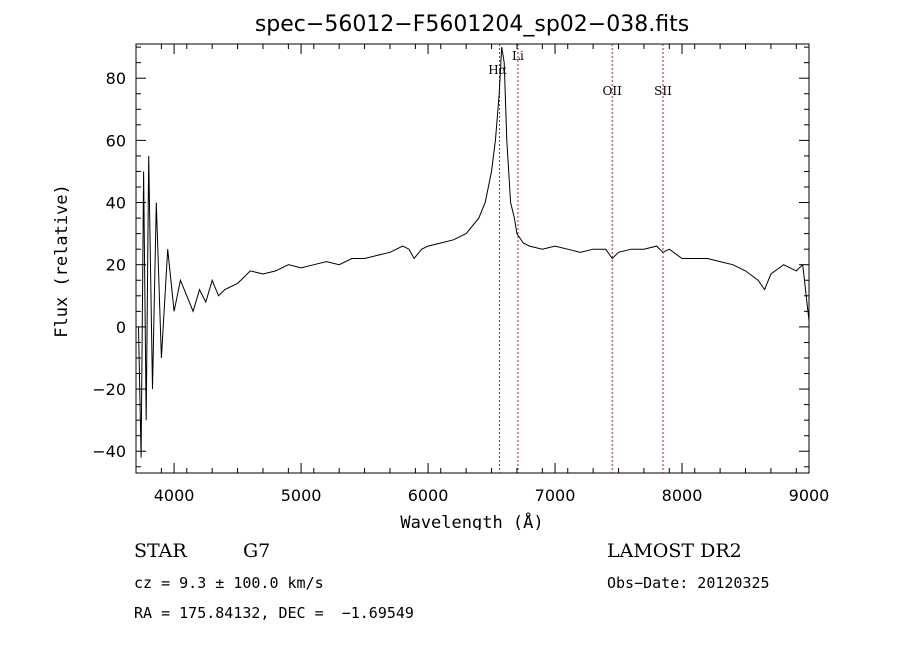 This screenshot has height=649, width=900. Describe the element at coordinates (121, 327) in the screenshot. I see `y-tick-label: 0` at that location.